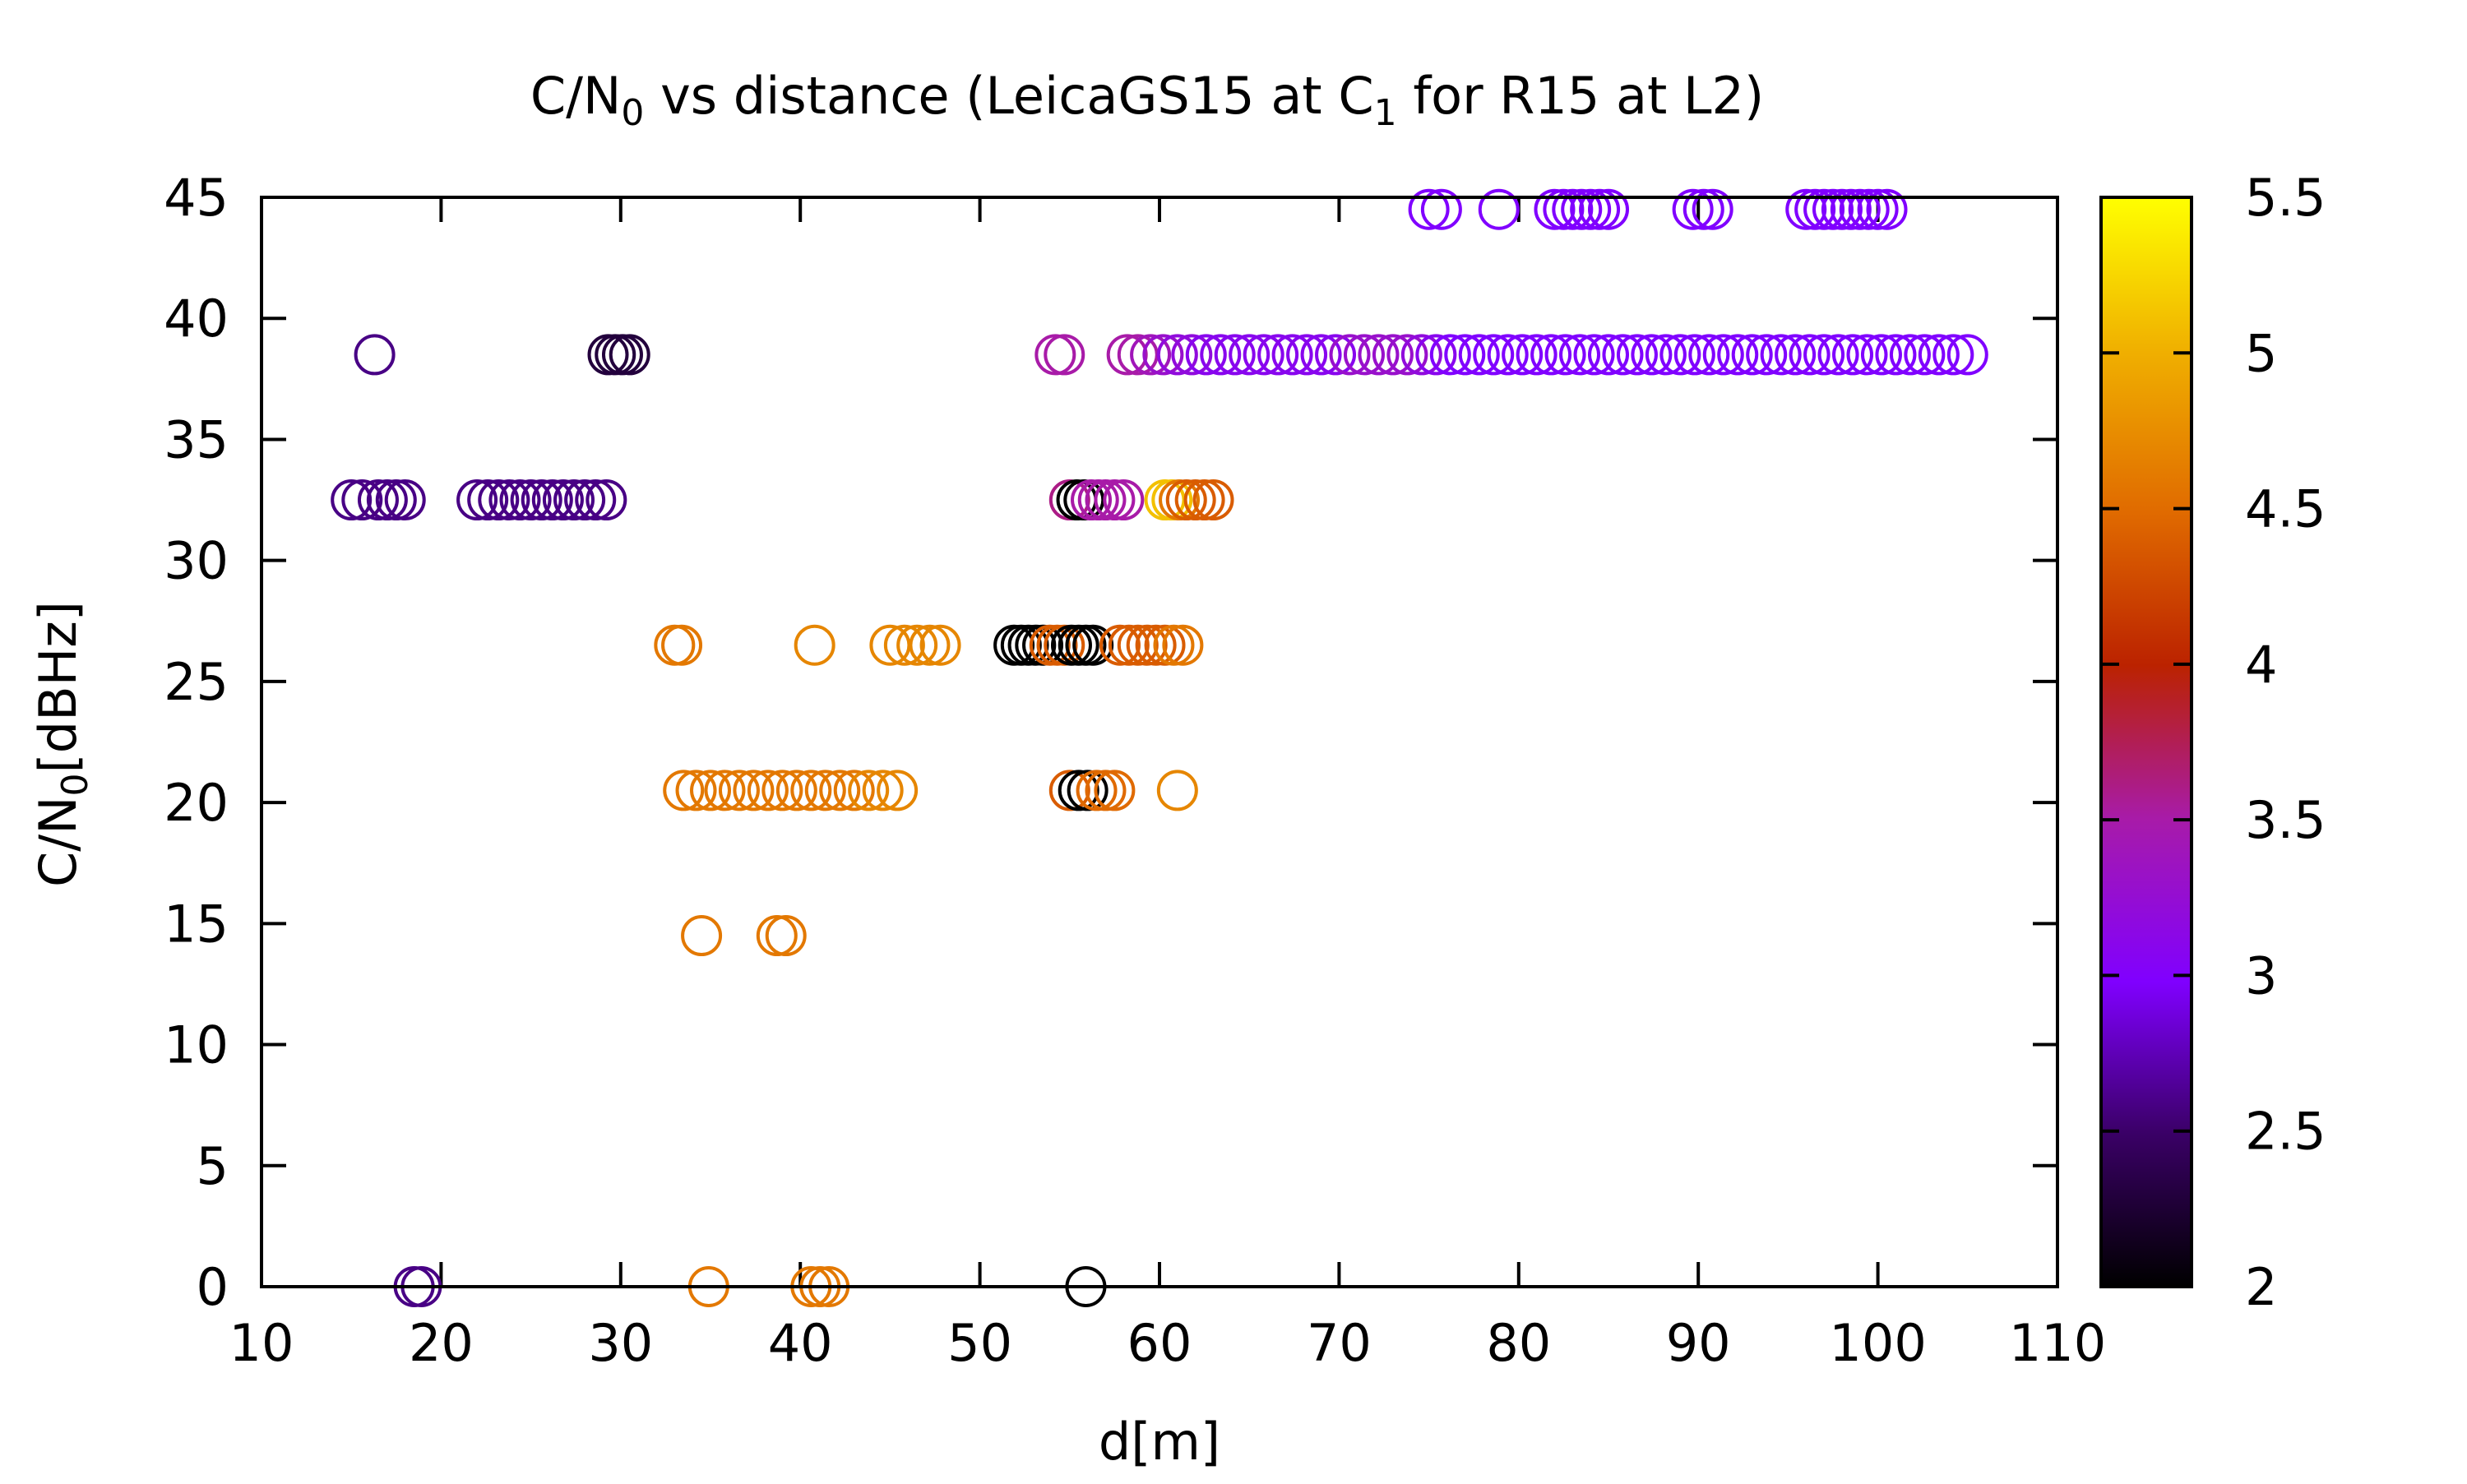  I want to click on colorbar-tick-label: 3, so click(2261, 976).